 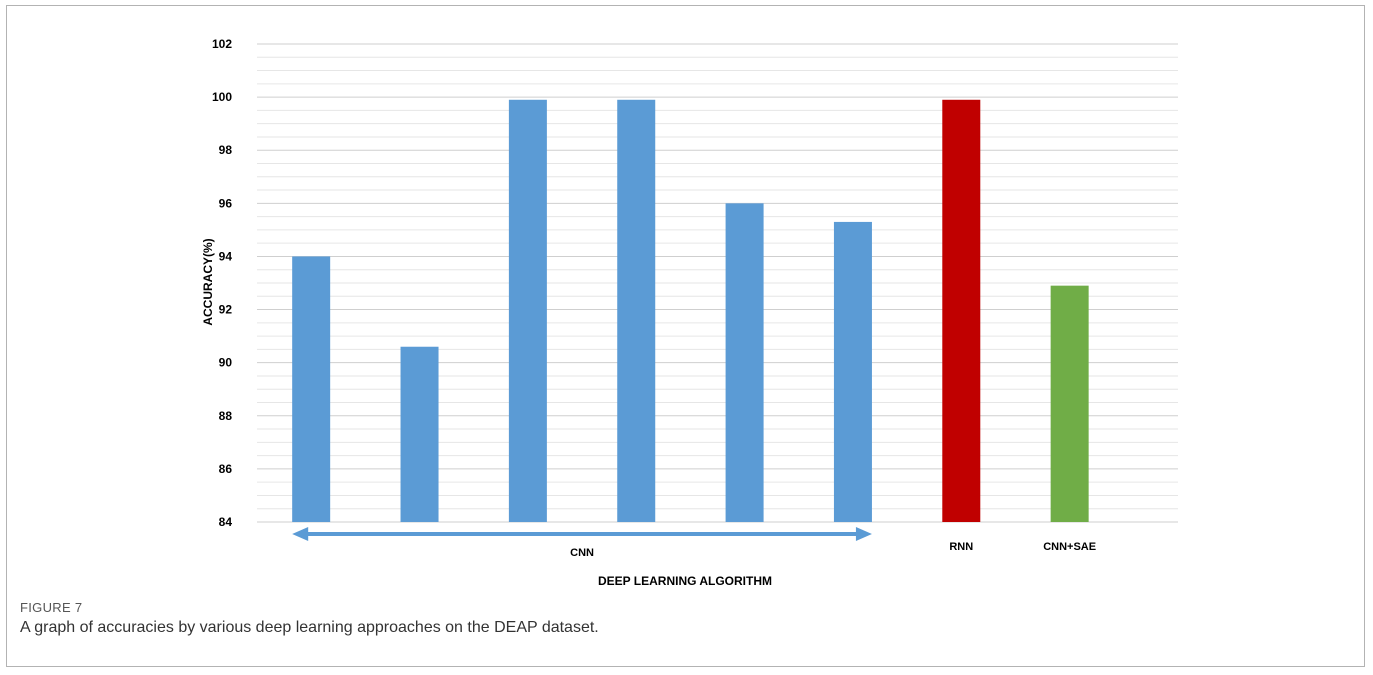 What do you see at coordinates (226, 469) in the screenshot?
I see `y-tick-label: 86` at bounding box center [226, 469].